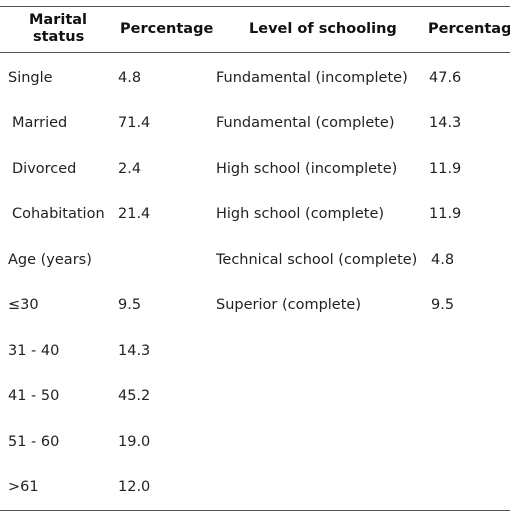 Image resolution: width=510 pixels, height=513 pixels. What do you see at coordinates (134, 351) in the screenshot?
I see `left-row-value: 14.3` at bounding box center [134, 351].